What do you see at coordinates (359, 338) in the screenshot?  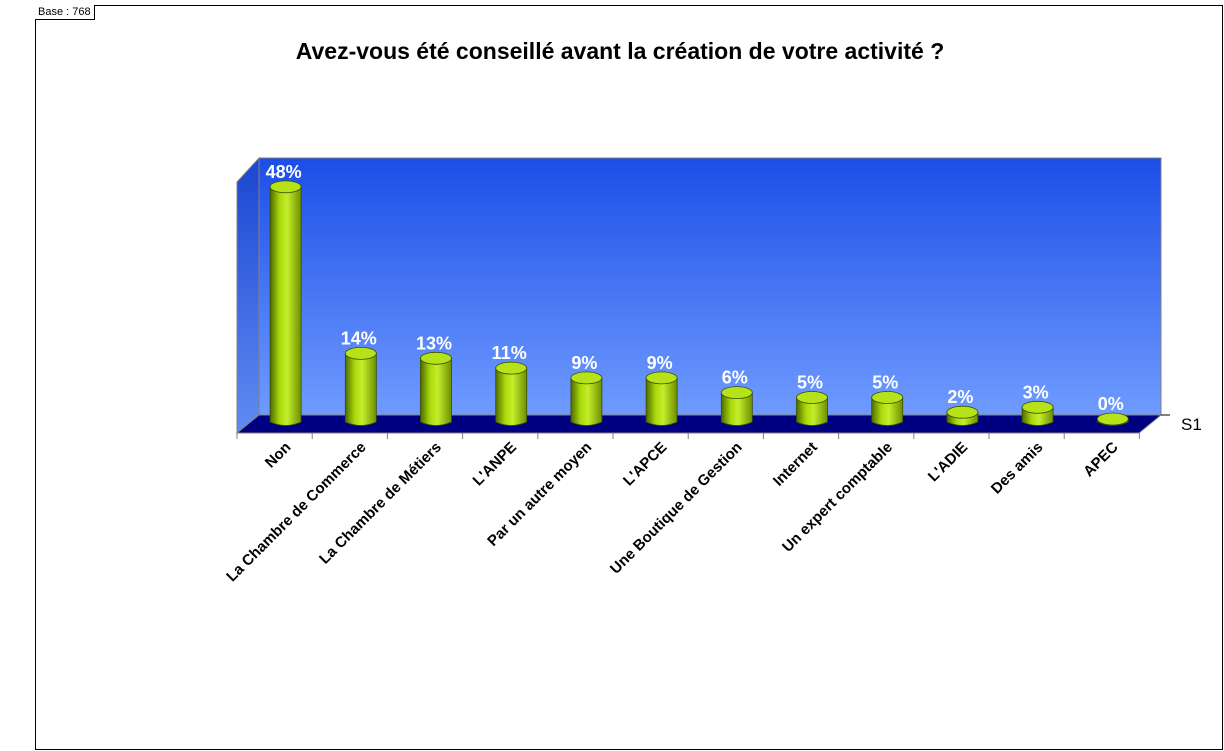 I see `value-label: 14%` at bounding box center [359, 338].